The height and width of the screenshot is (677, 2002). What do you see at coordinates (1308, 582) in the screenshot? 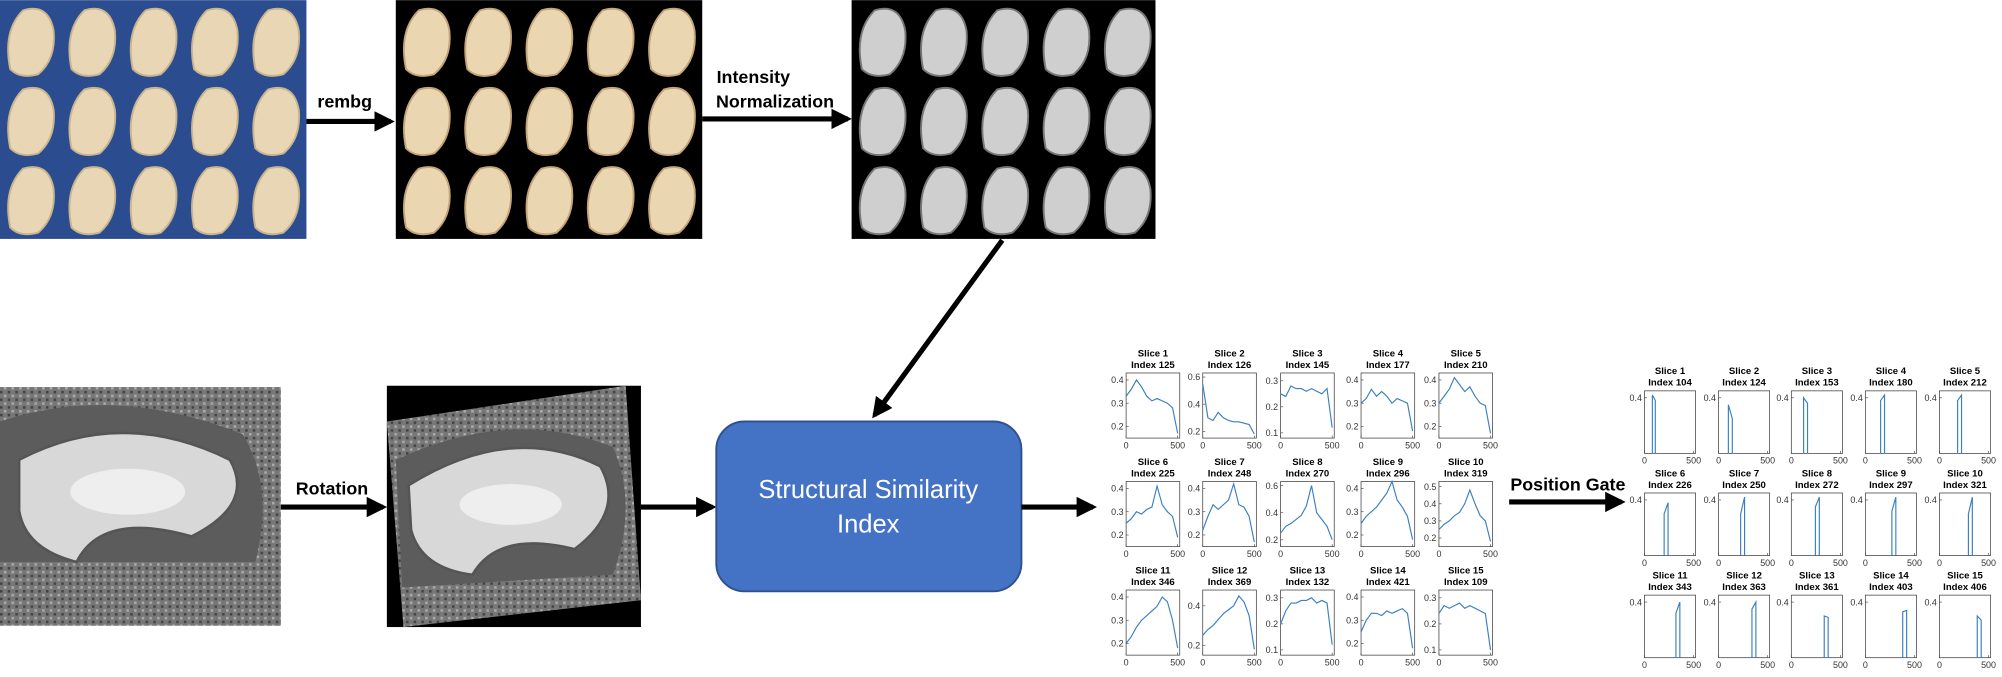
I see `plot-title: Index 132` at bounding box center [1308, 582].